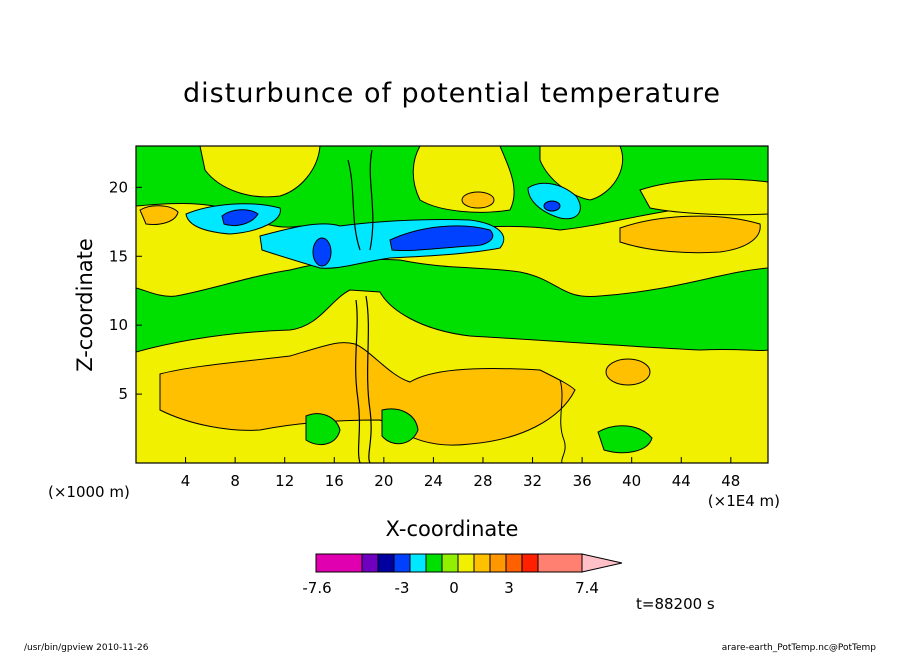 Image resolution: width=904 pixels, height=658 pixels. I want to click on warm-patch-right-upper, so click(703, 197).